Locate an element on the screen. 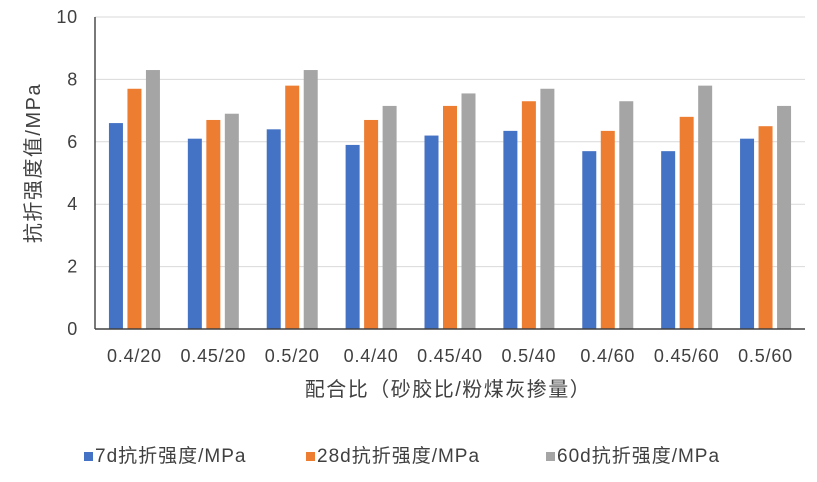 The width and height of the screenshot is (817, 482). y-tick-label: 10 is located at coordinates (67, 17).